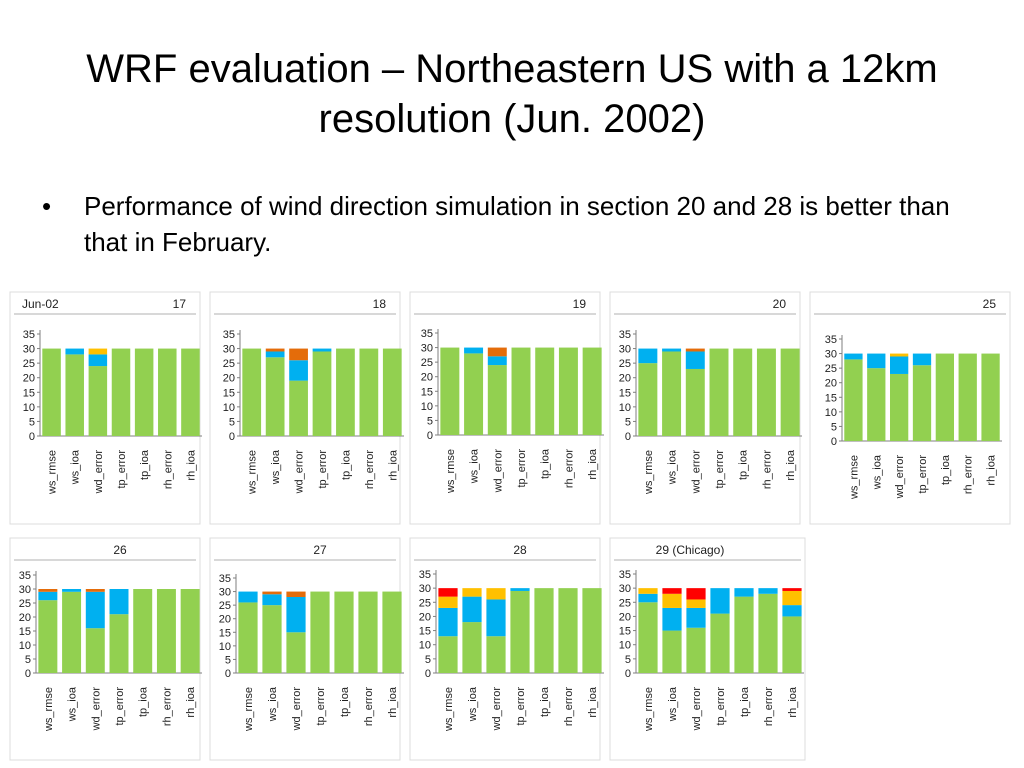  I want to click on x-tick-label: rh_ioa, so click(992, 469).